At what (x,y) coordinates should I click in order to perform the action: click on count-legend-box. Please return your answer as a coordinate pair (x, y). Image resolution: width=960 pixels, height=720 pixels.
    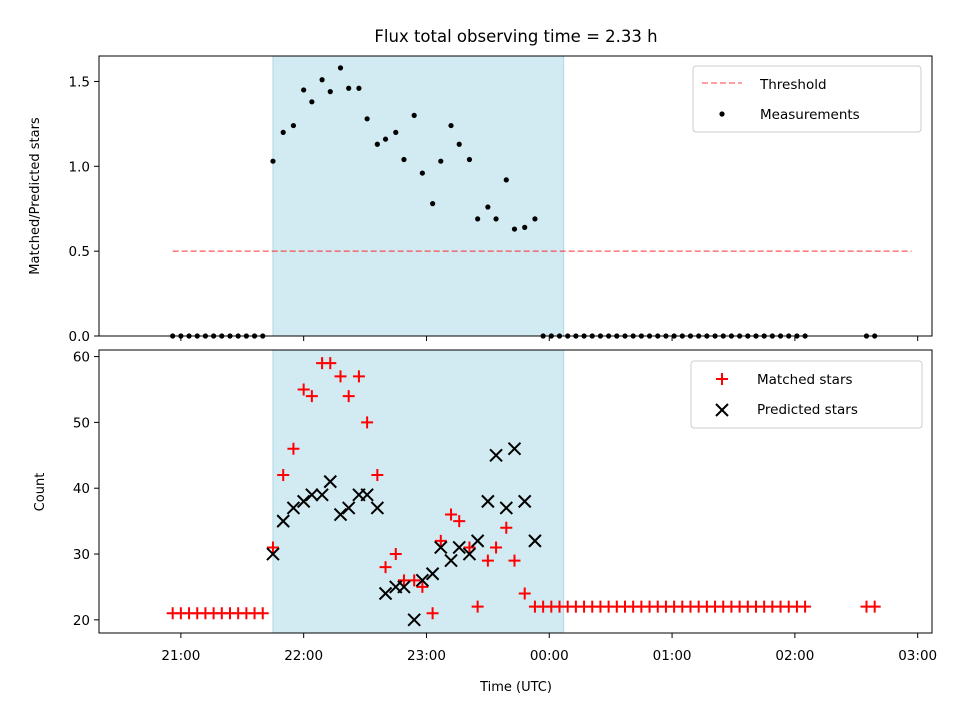
    Looking at the image, I should click on (806, 394).